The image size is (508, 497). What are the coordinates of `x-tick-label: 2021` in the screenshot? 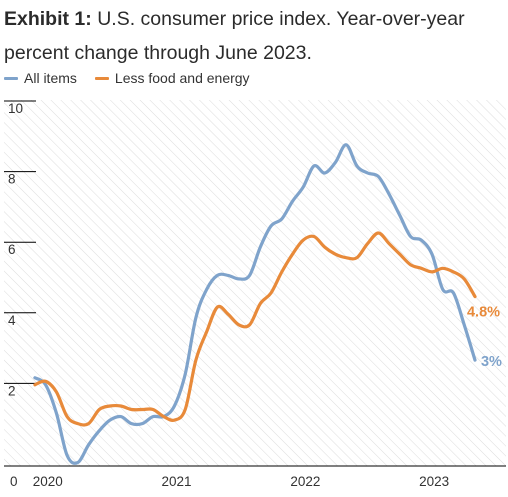 It's located at (177, 481).